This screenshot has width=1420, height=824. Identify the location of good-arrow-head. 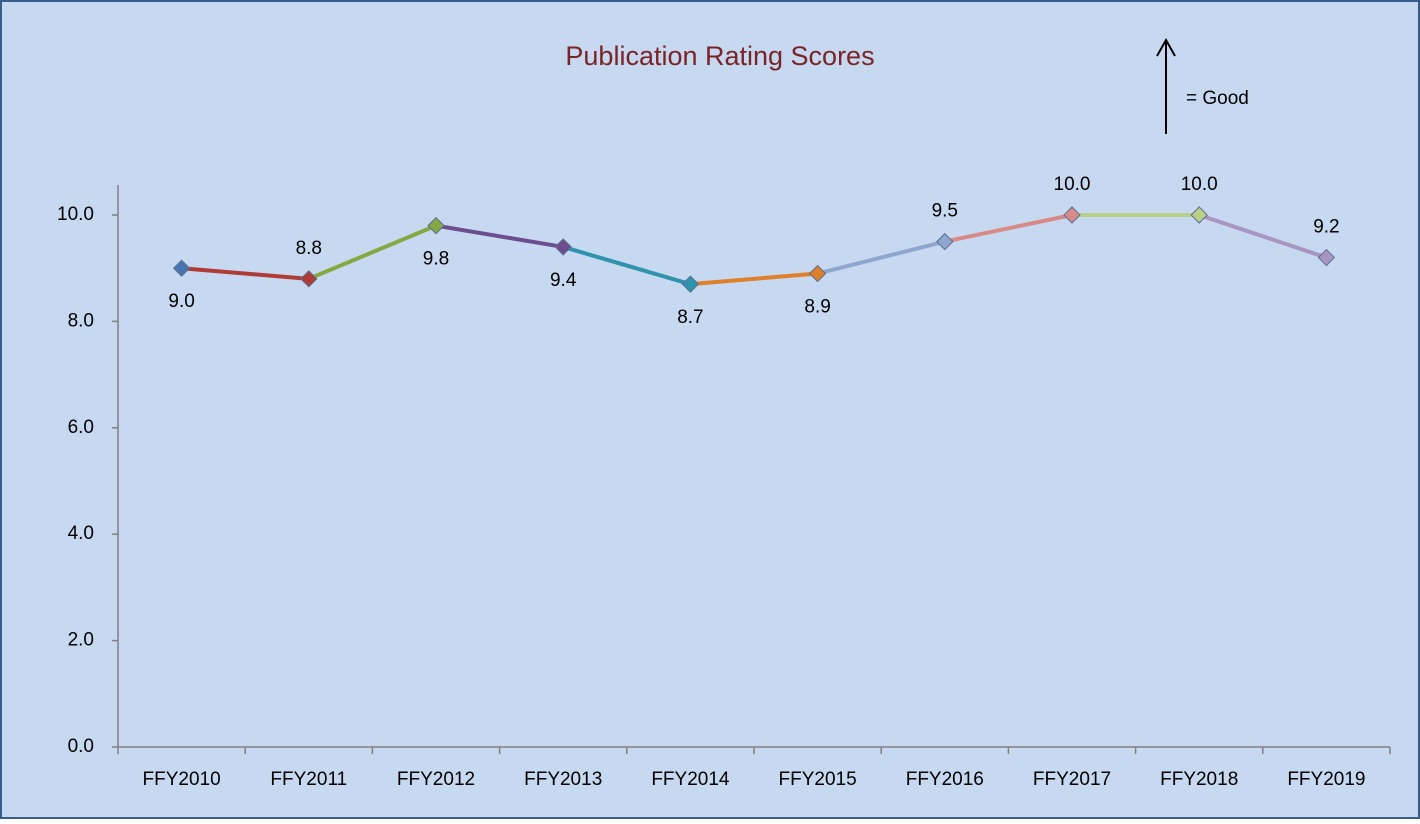
(1166, 47).